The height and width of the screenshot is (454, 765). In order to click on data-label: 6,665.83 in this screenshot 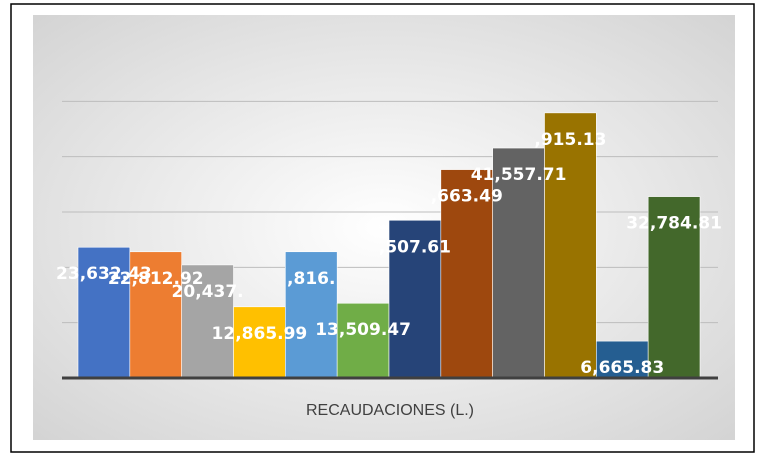, I will do `click(622, 368)`.